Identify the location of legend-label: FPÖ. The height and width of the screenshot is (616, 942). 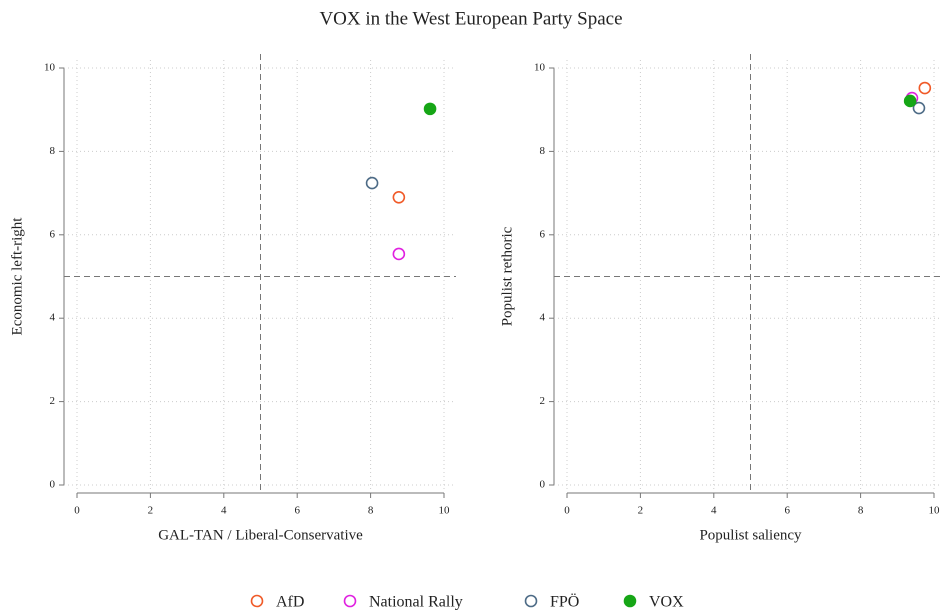
(564, 602).